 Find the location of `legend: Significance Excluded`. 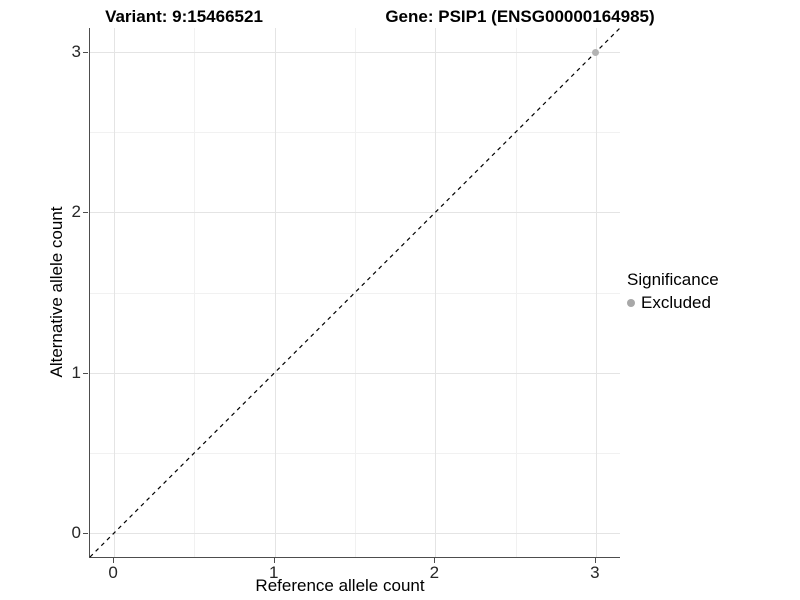

legend: Significance Excluded is located at coordinates (673, 291).